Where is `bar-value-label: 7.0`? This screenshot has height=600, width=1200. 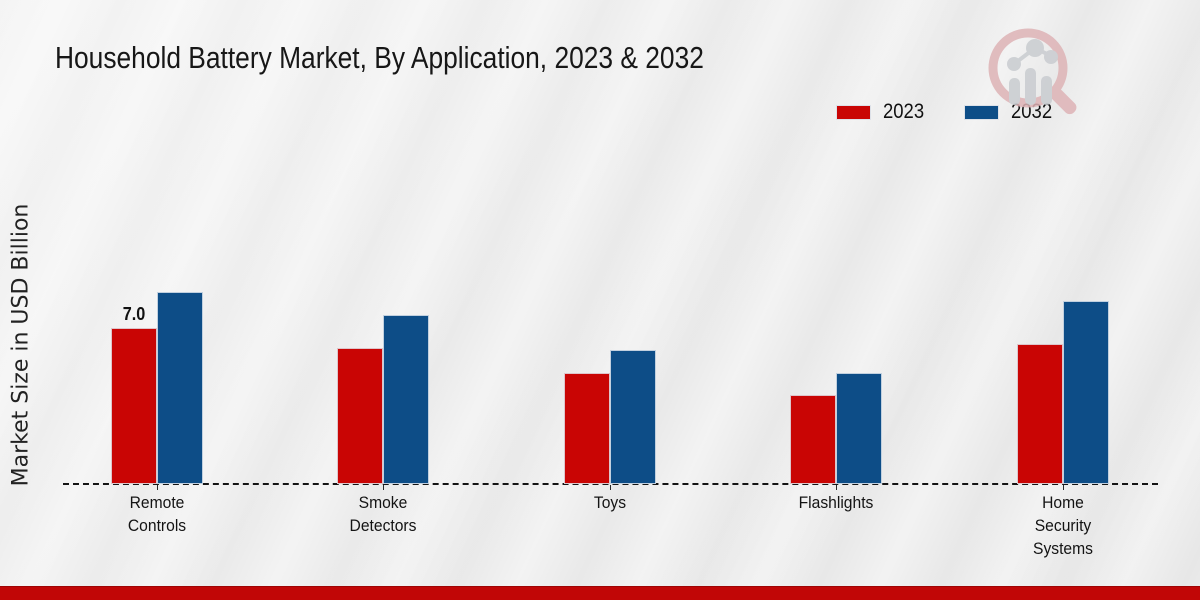 bar-value-label: 7.0 is located at coordinates (133, 313).